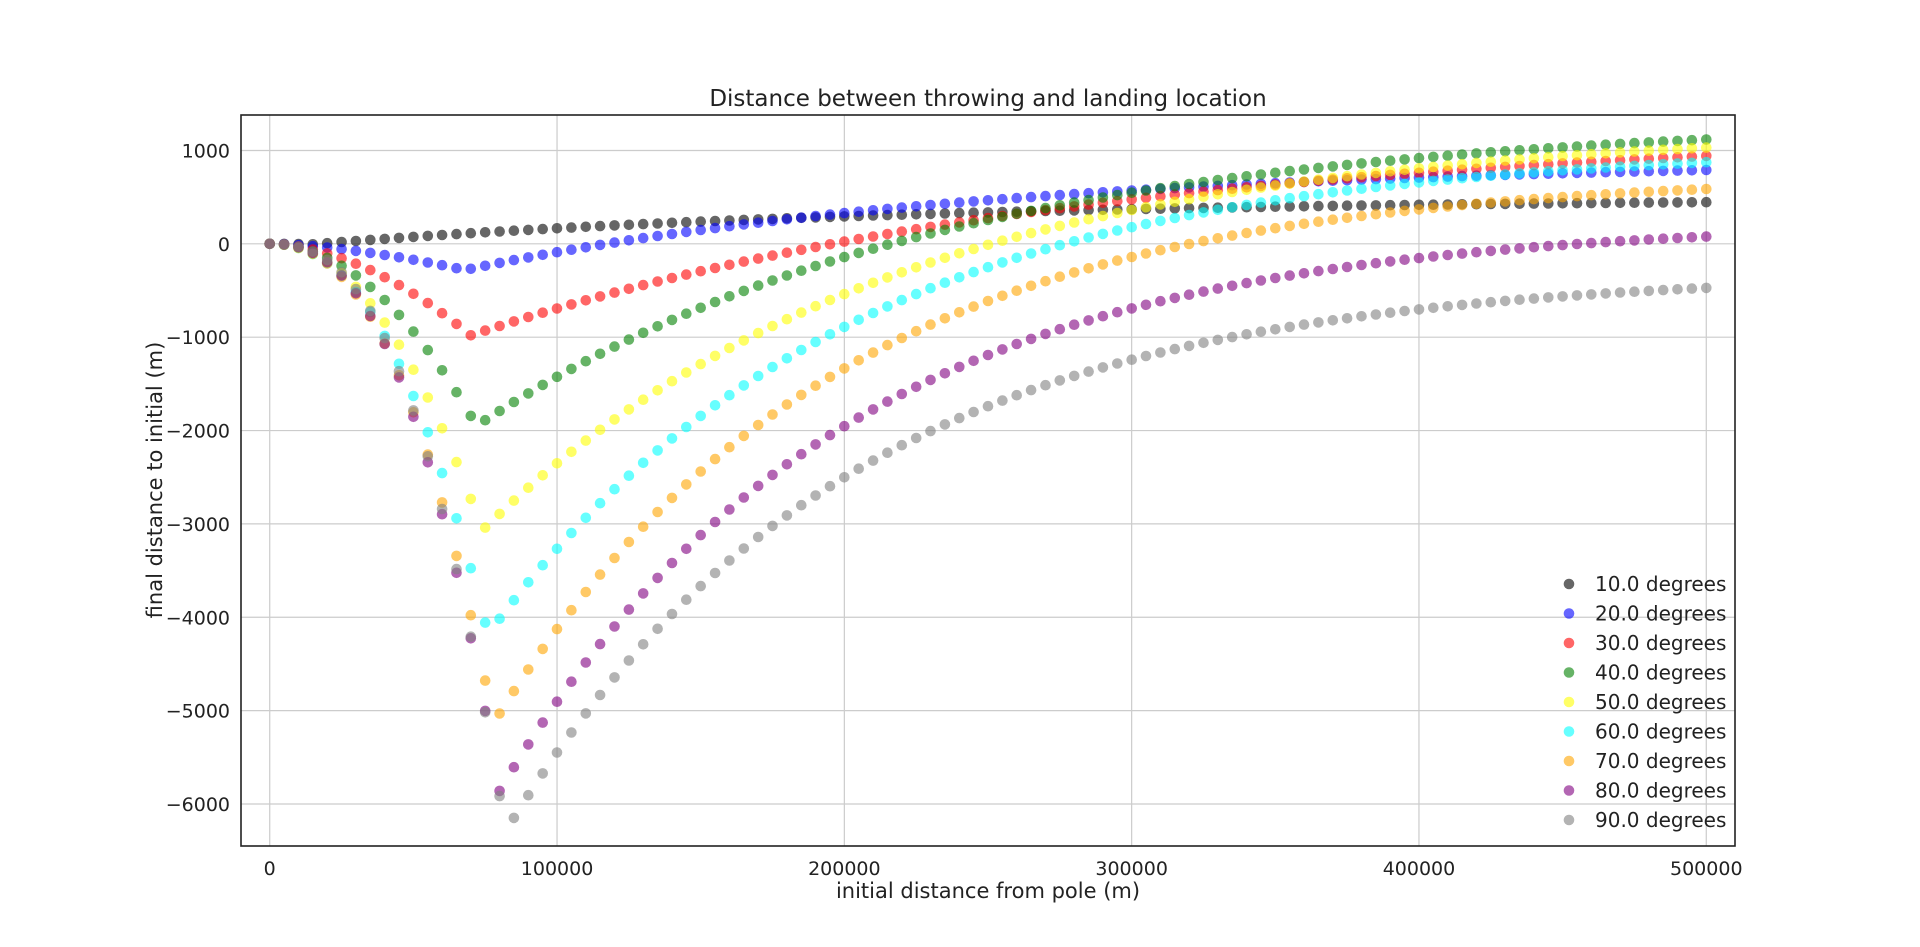 This screenshot has height=947, width=1920. I want to click on legend-marker, so click(1569, 643).